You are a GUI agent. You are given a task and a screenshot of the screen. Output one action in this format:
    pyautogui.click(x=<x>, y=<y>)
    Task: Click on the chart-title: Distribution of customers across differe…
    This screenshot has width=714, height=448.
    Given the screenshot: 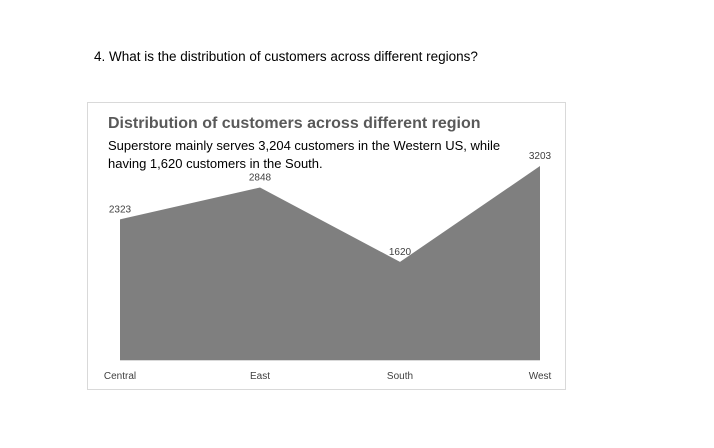 What is the action you would take?
    pyautogui.click(x=294, y=123)
    